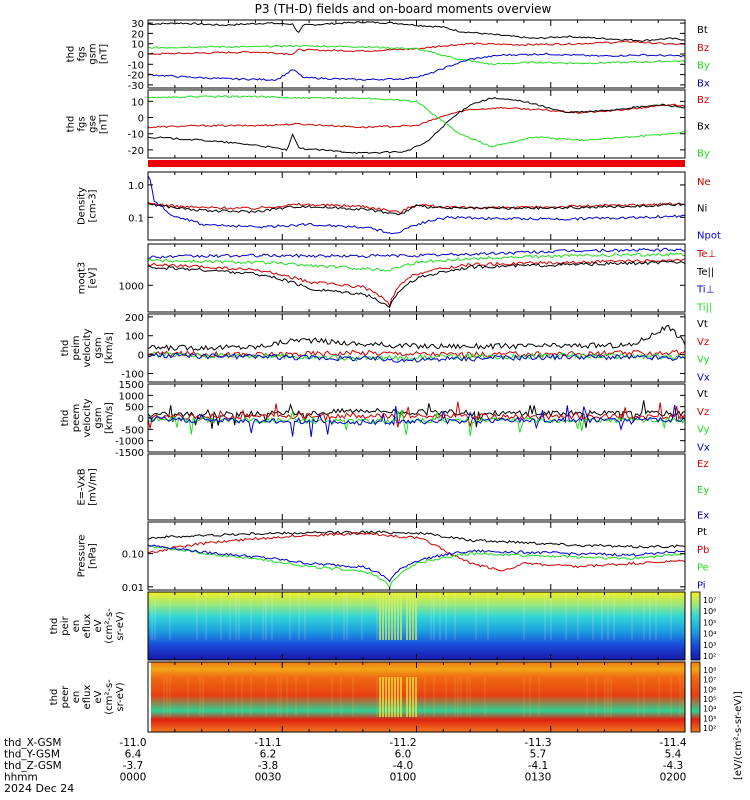 Image resolution: width=750 pixels, height=800 pixels. Describe the element at coordinates (393, 487) in the screenshot. I see `panel-7: E=-VxB [mV/m] Ez Ey Ex` at that location.